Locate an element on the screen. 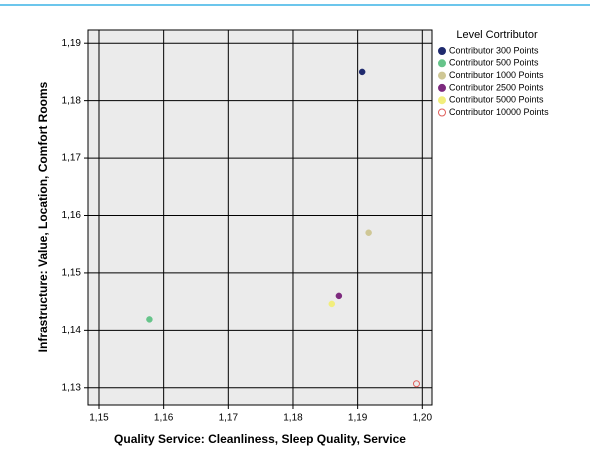 This screenshot has width=590, height=472. x-tick-label: 1,17 is located at coordinates (229, 418).